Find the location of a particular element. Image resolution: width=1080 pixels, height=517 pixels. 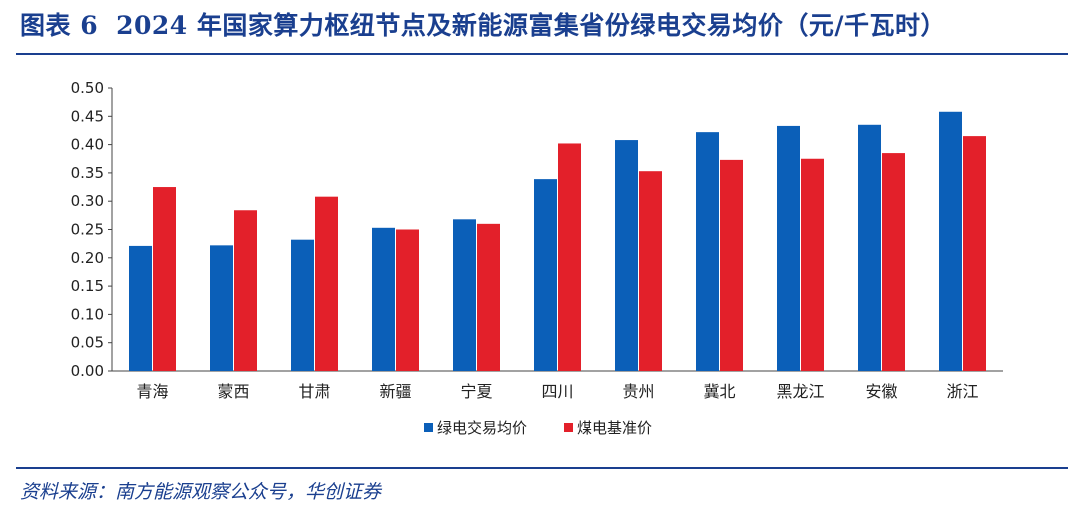

y-tick-label: 0.30 is located at coordinates (87, 201).